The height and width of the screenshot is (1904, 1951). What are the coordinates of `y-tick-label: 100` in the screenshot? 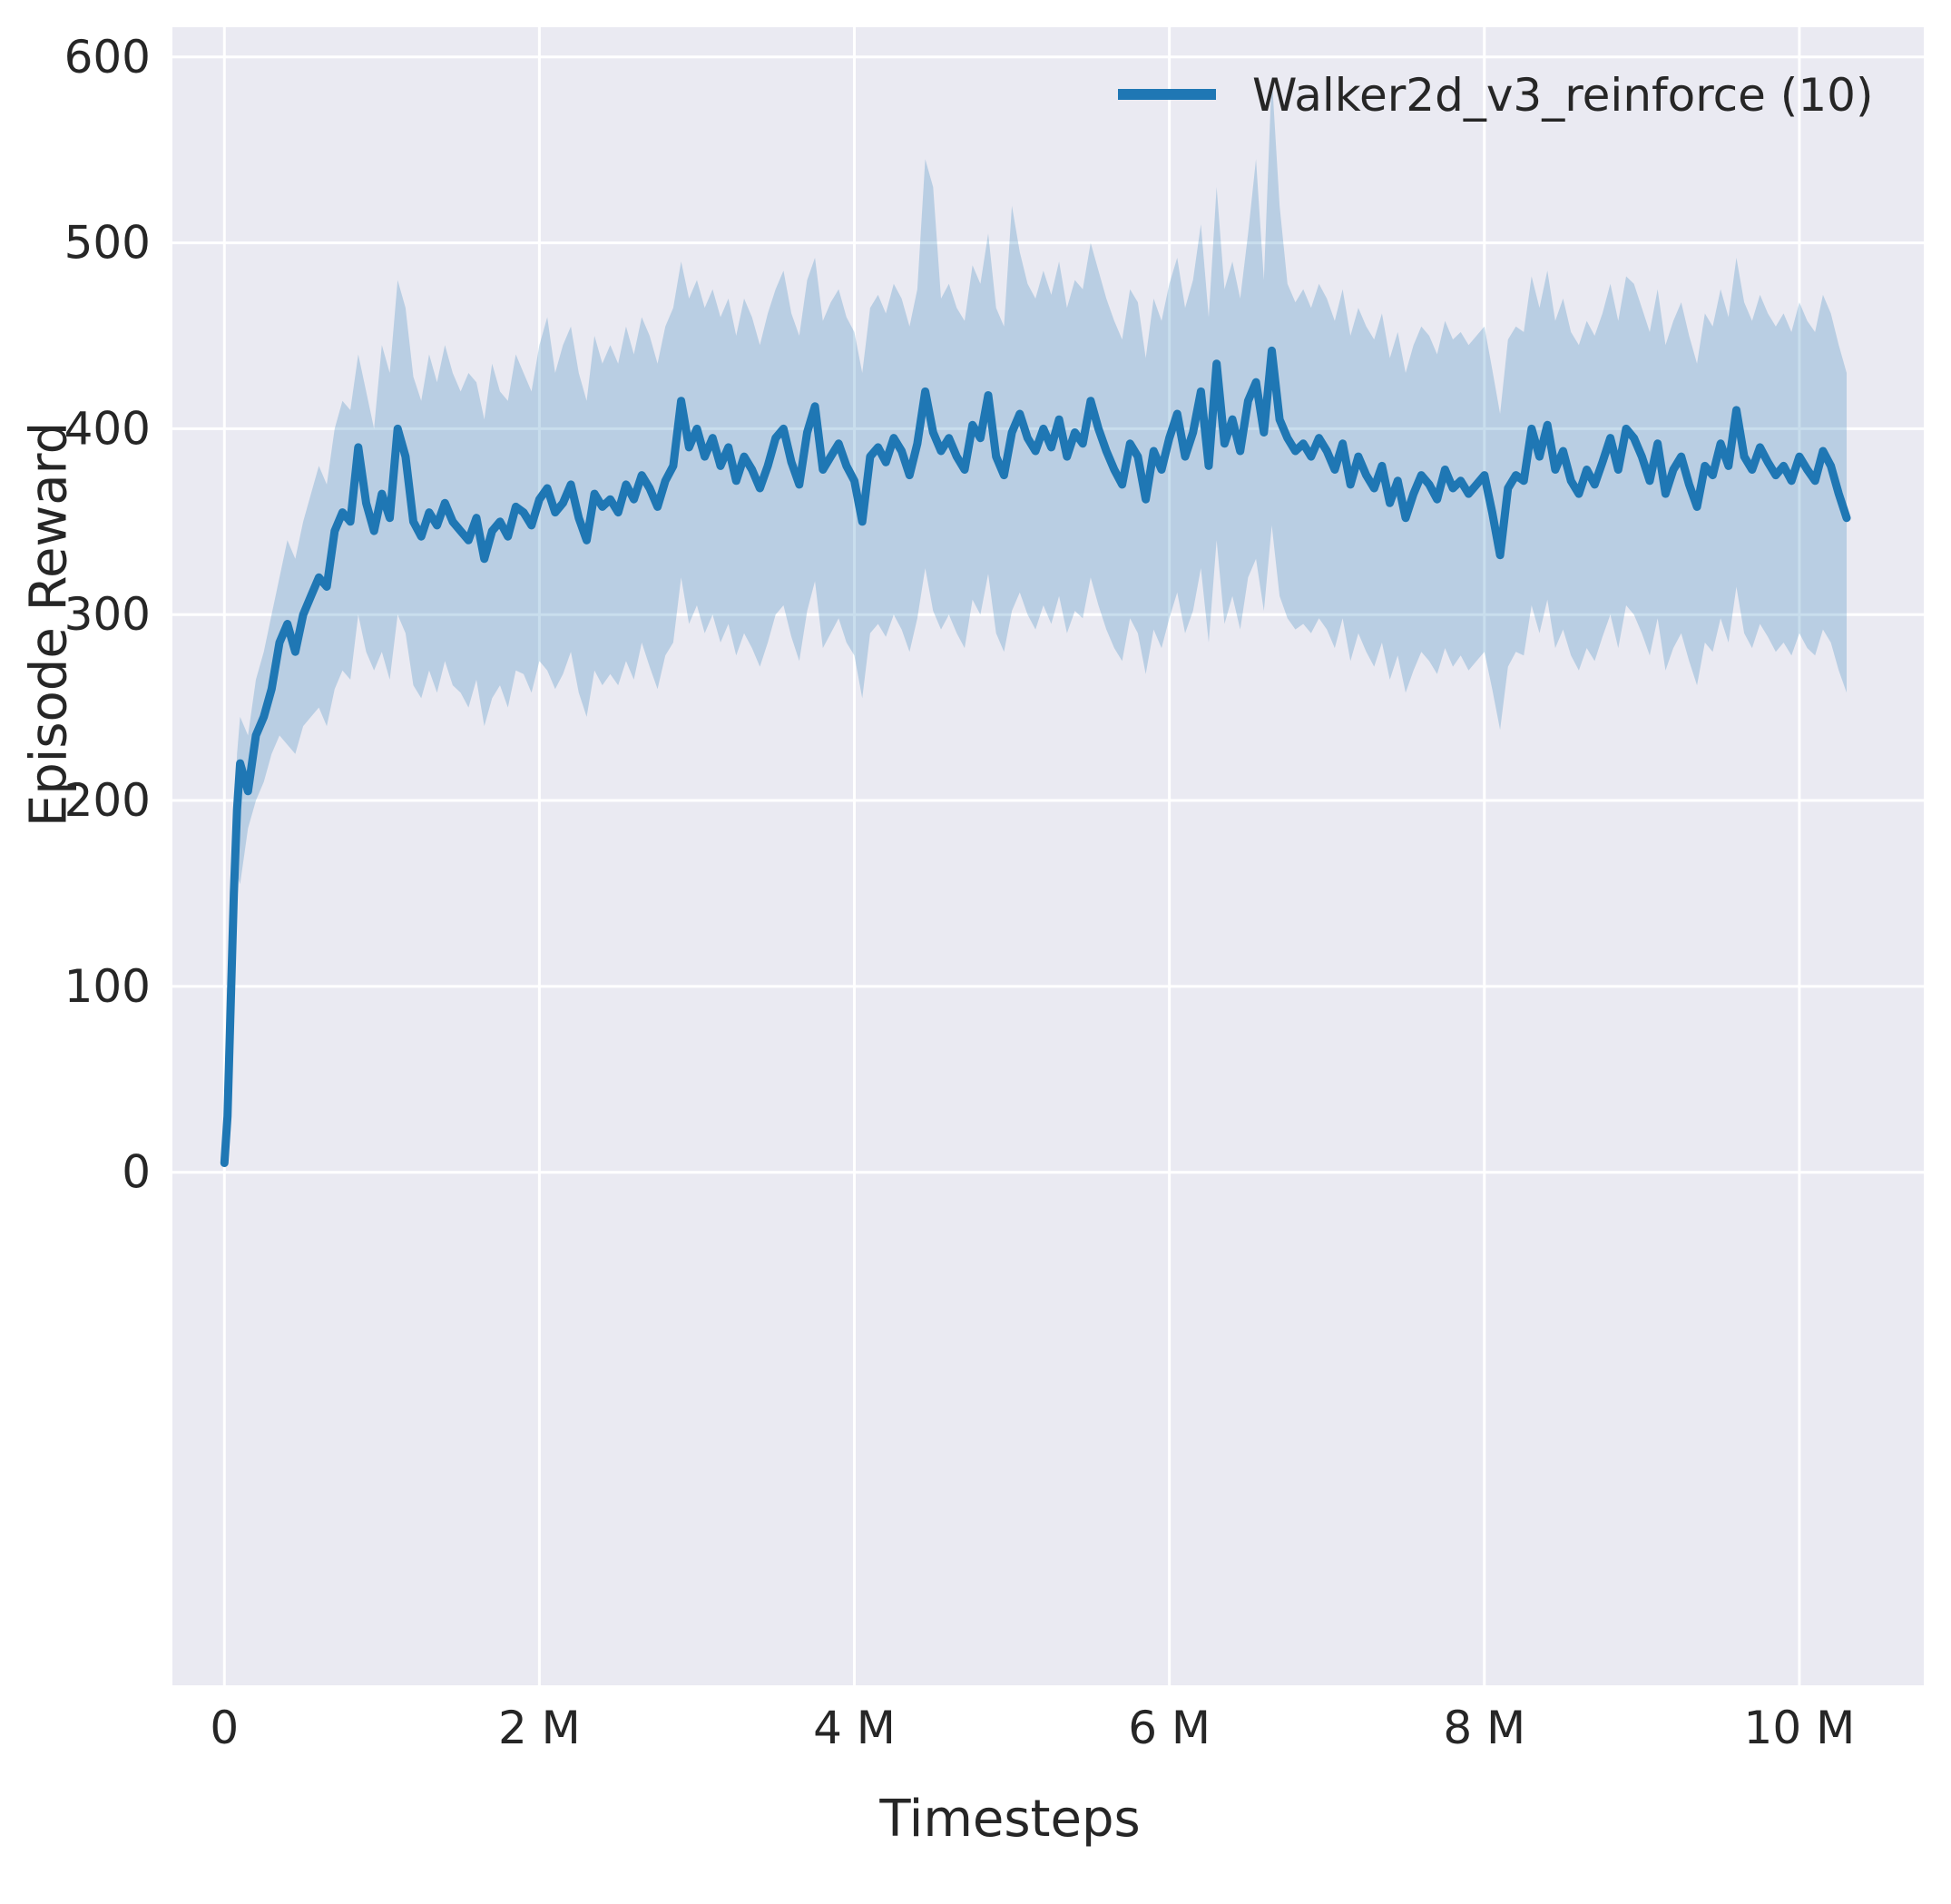 It's located at (107, 986).